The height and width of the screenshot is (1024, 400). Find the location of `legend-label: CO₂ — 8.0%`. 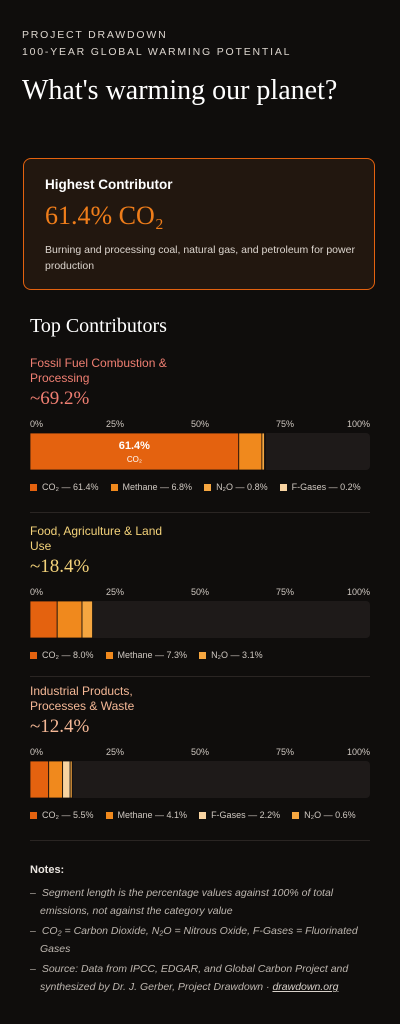

legend-label: CO₂ — 8.0% is located at coordinates (68, 655).